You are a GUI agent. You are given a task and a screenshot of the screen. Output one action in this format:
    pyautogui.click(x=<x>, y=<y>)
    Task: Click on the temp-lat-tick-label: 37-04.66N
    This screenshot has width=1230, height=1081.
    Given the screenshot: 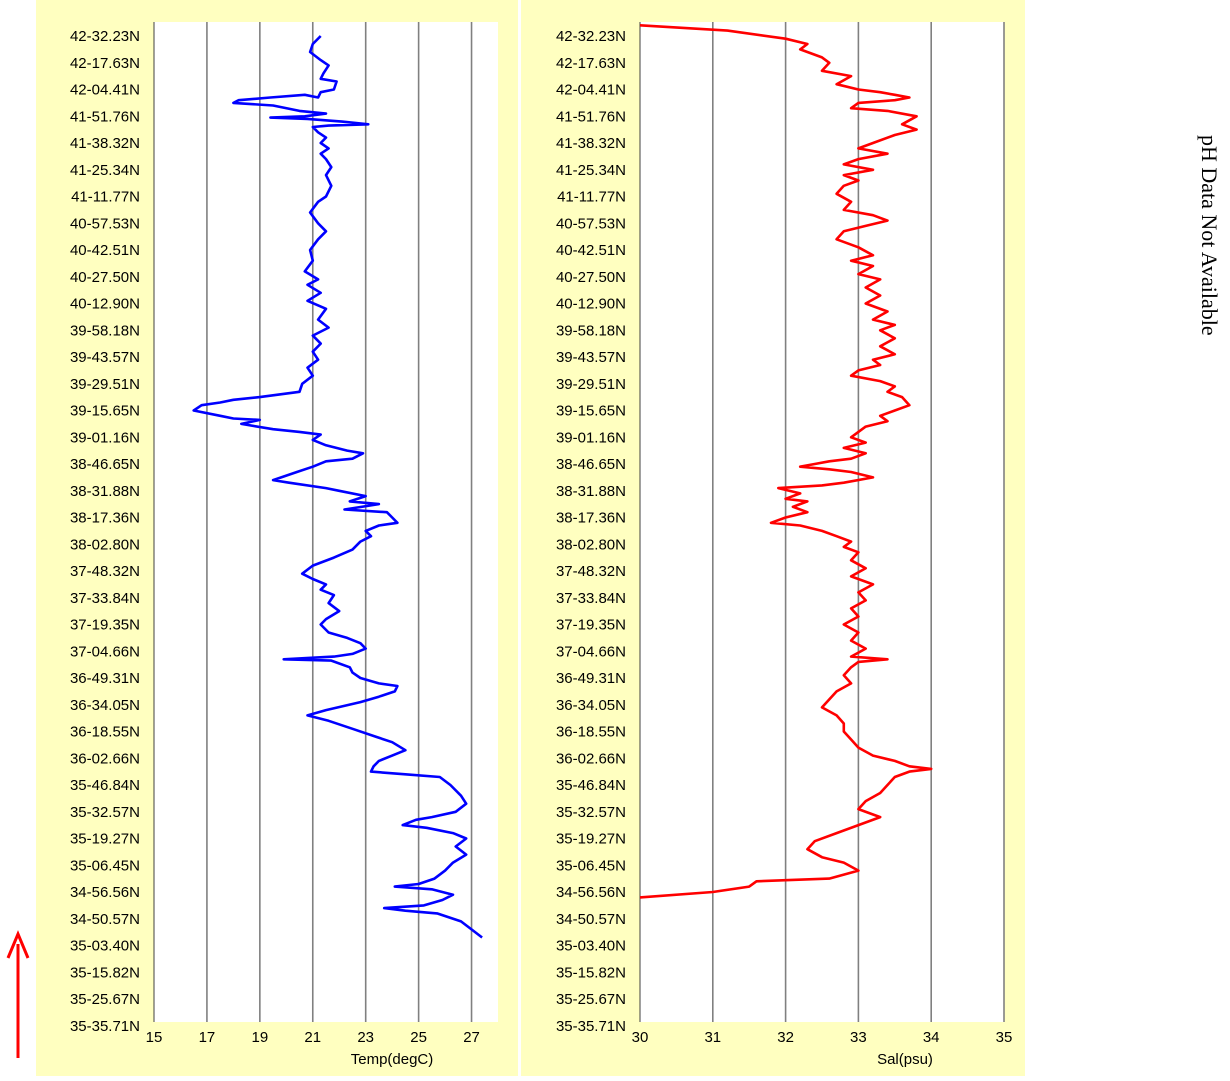 What is the action you would take?
    pyautogui.click(x=105, y=651)
    